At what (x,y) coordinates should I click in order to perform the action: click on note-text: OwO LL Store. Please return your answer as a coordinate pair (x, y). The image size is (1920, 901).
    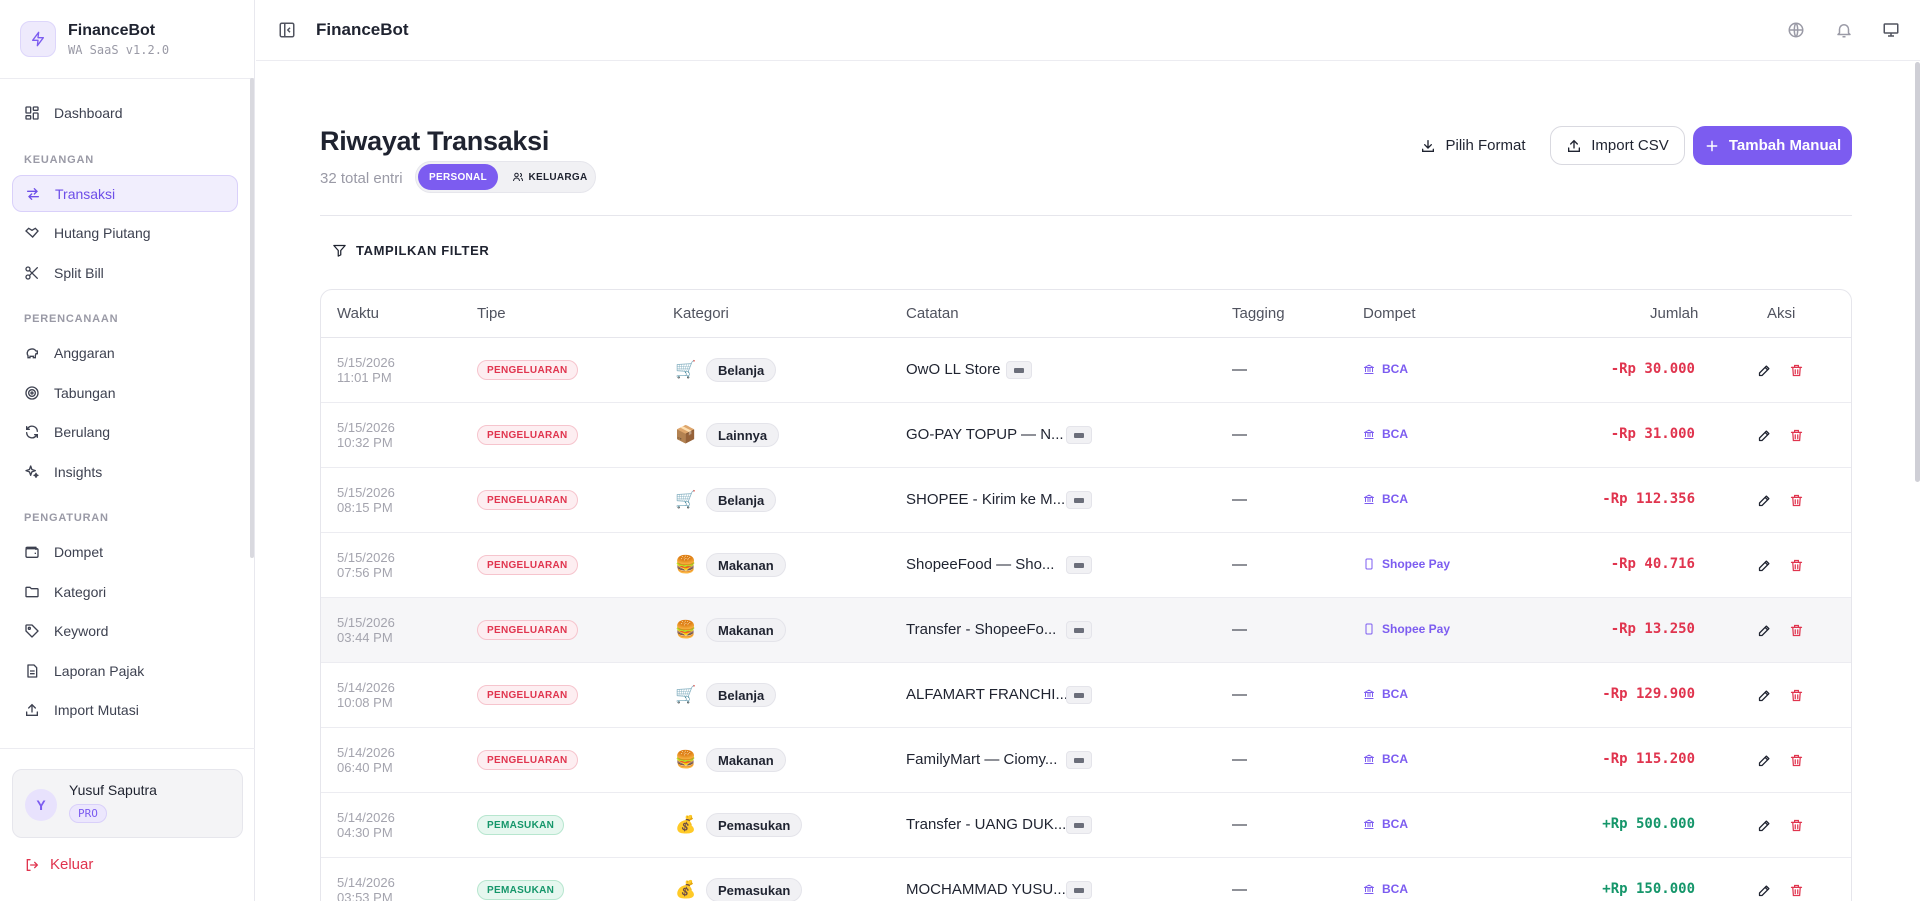
    Looking at the image, I should click on (953, 369).